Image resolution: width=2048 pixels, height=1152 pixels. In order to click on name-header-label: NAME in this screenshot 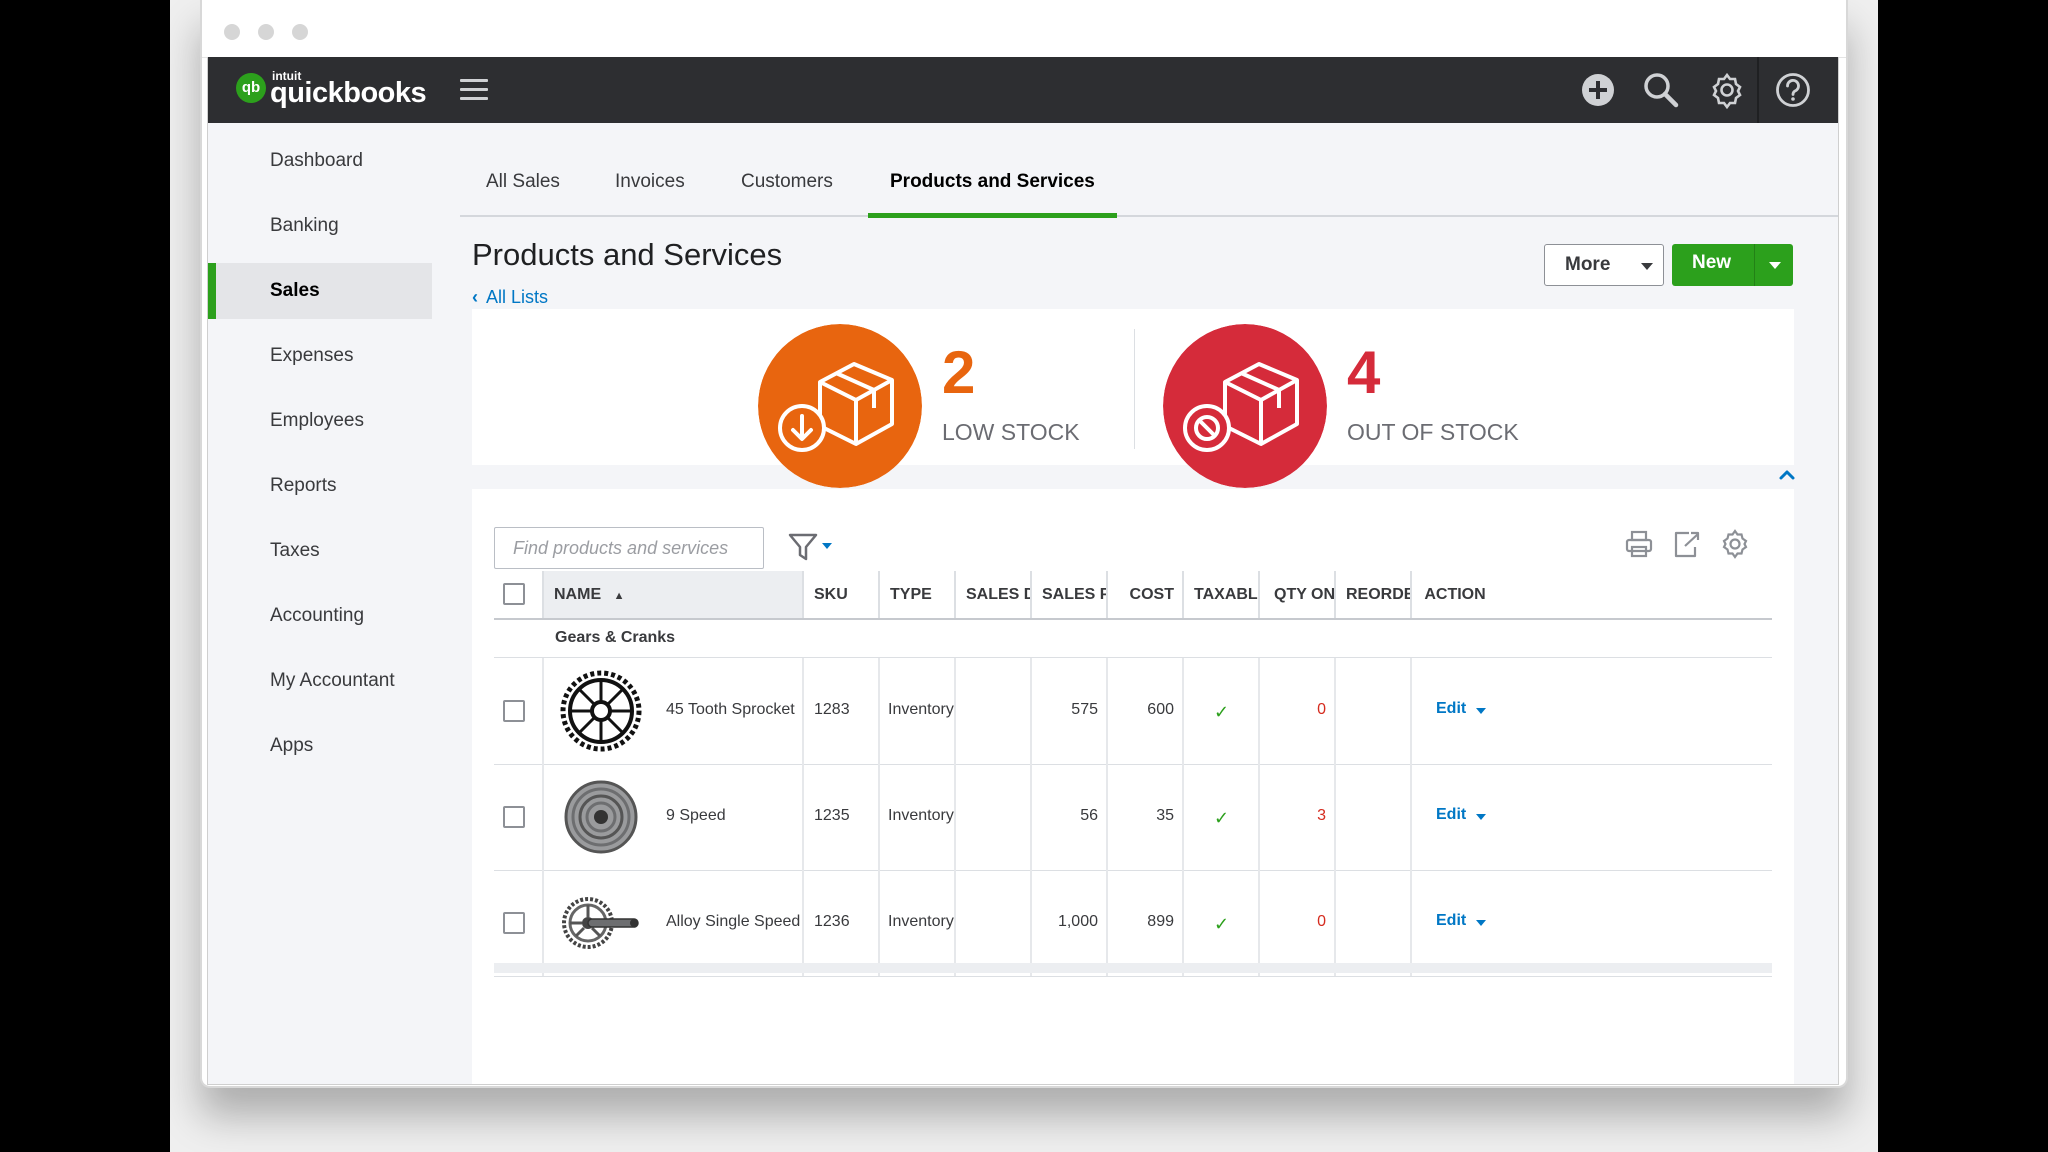, I will do `click(578, 594)`.